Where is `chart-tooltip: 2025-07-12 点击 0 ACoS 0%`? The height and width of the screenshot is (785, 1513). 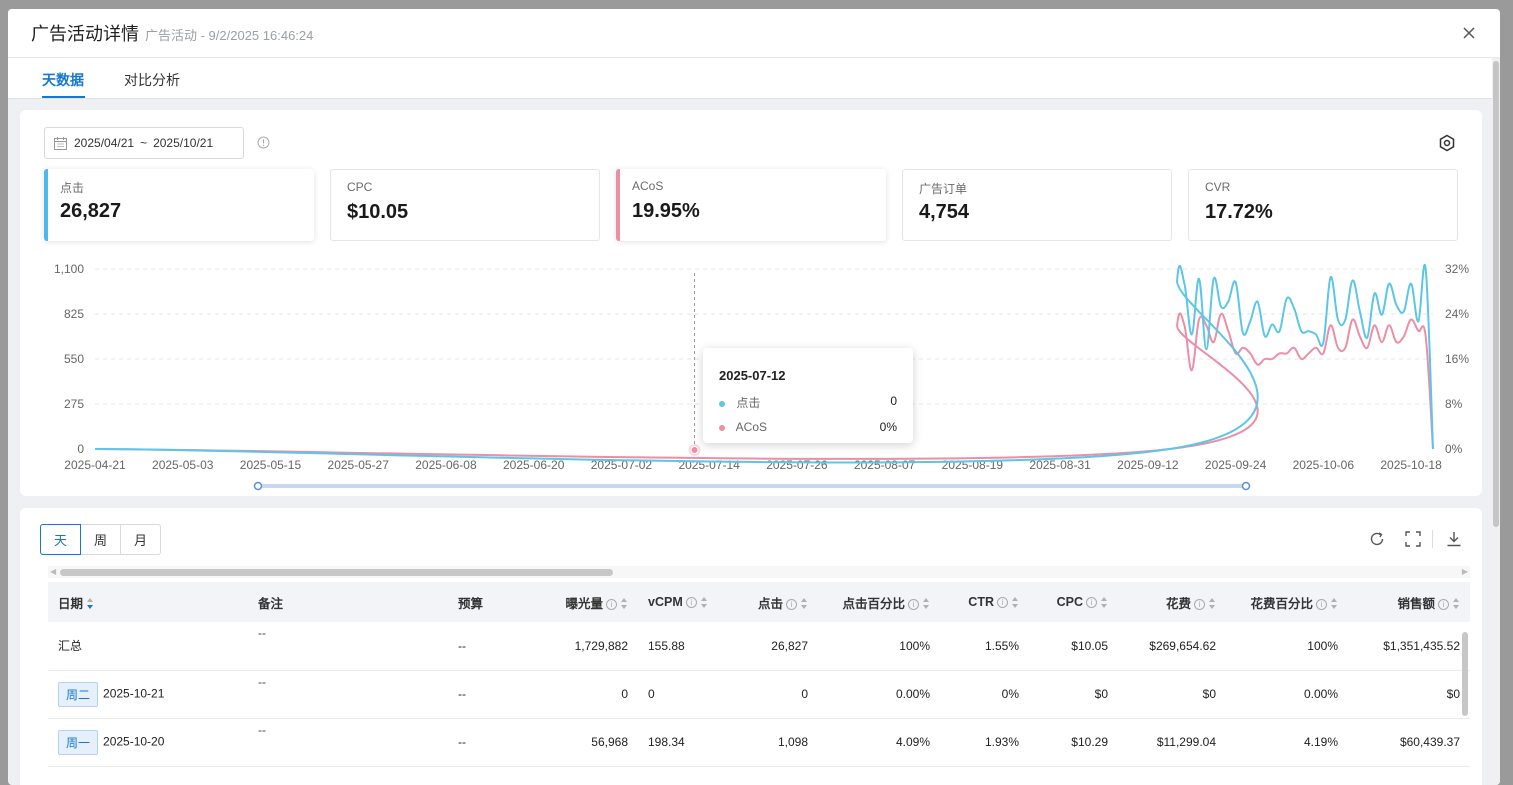 chart-tooltip: 2025-07-12 点击 0 ACoS 0% is located at coordinates (808, 395).